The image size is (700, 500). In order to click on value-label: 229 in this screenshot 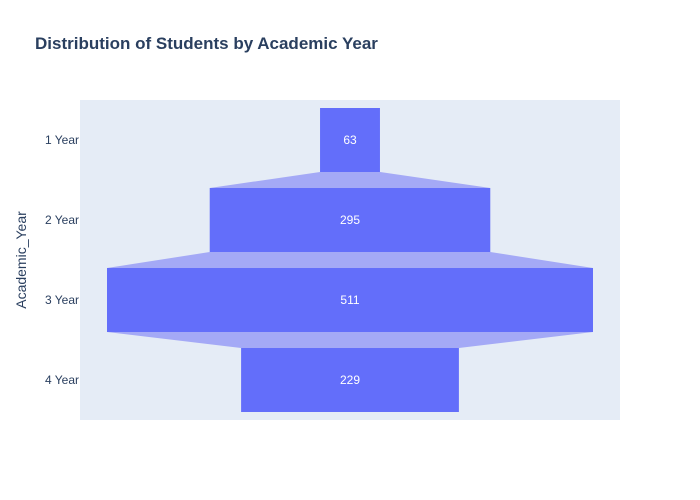, I will do `click(350, 380)`.